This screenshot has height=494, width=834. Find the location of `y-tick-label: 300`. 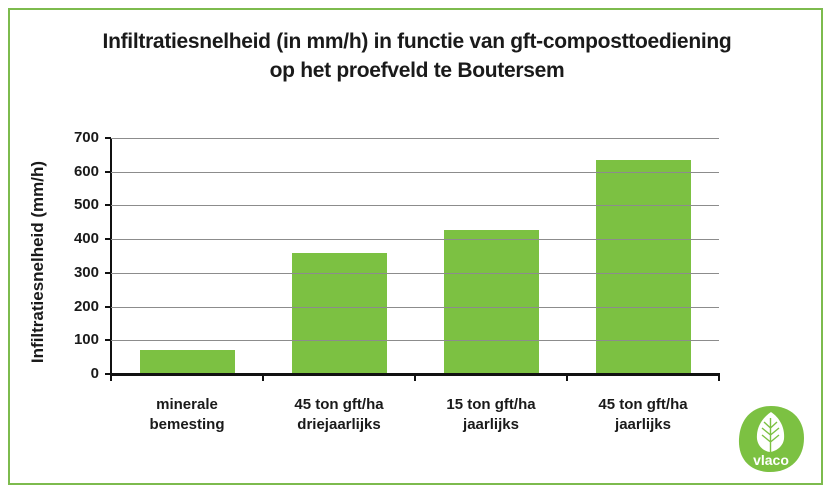

y-tick-label: 300 is located at coordinates (86, 272).